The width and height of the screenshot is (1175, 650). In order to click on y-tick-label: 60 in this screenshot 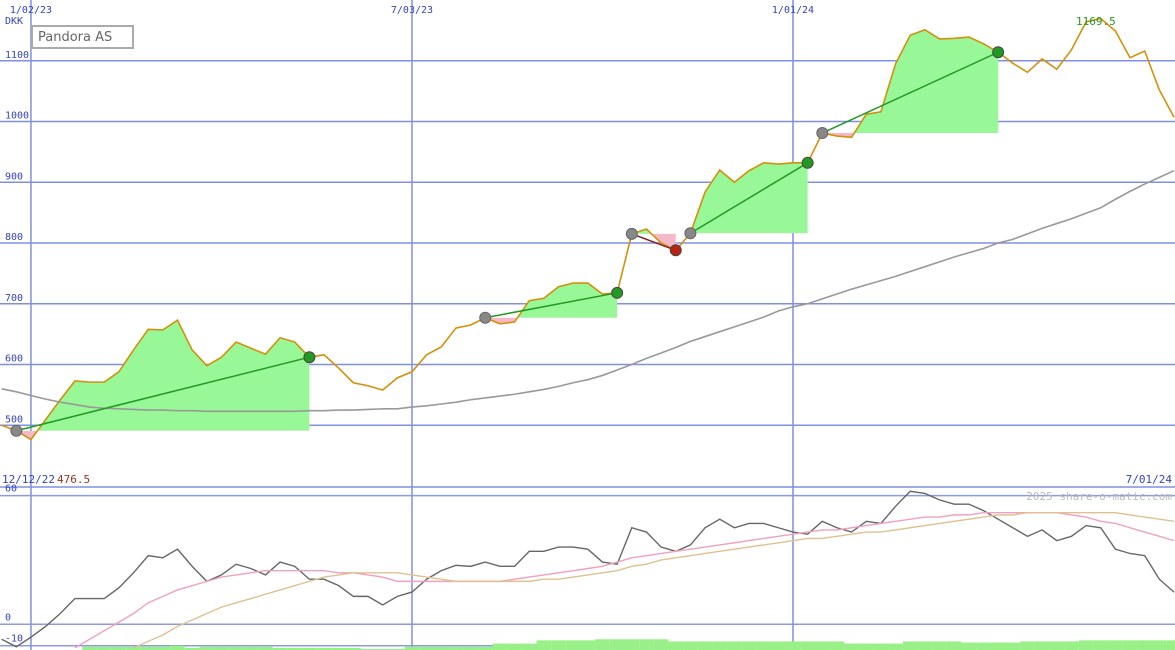, I will do `click(11, 489)`.